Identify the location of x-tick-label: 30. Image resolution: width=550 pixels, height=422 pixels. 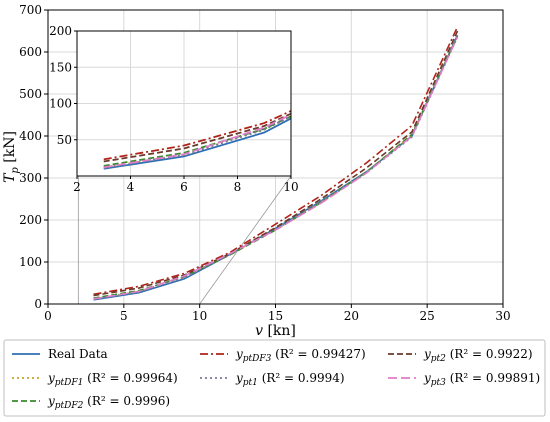
(502, 316).